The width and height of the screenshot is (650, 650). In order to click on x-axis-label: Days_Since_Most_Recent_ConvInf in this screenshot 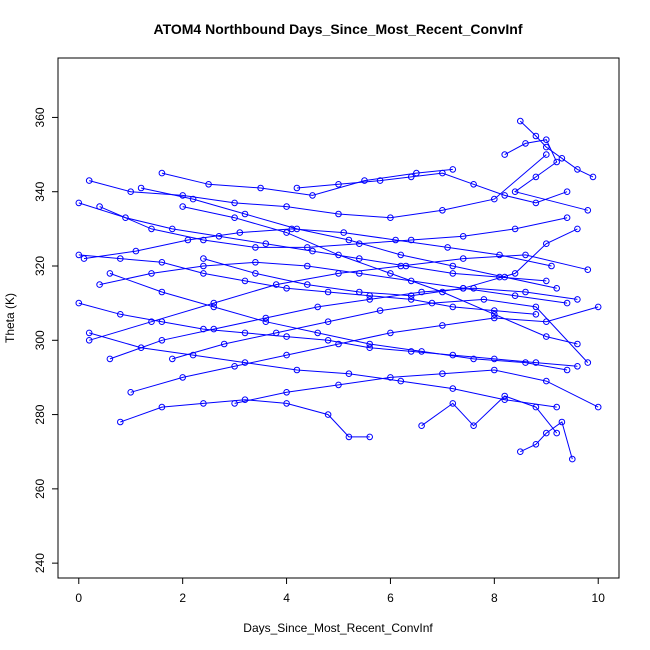, I will do `click(338, 628)`.